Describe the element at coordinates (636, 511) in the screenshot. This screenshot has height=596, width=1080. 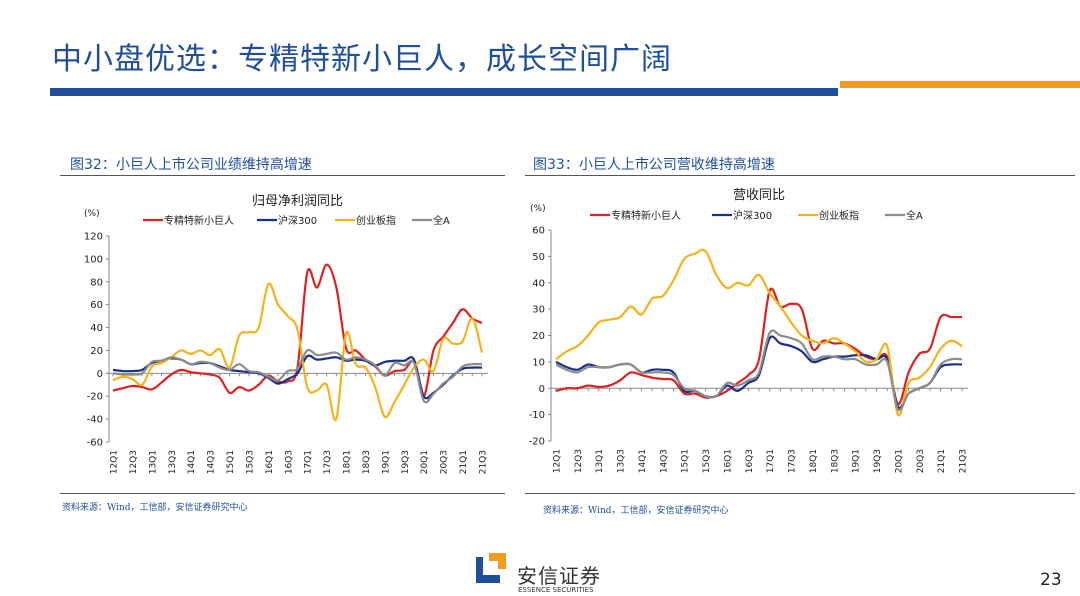
I see `figure-33-source: 资料来源：Wind，工信部，安信证券研究中心` at that location.